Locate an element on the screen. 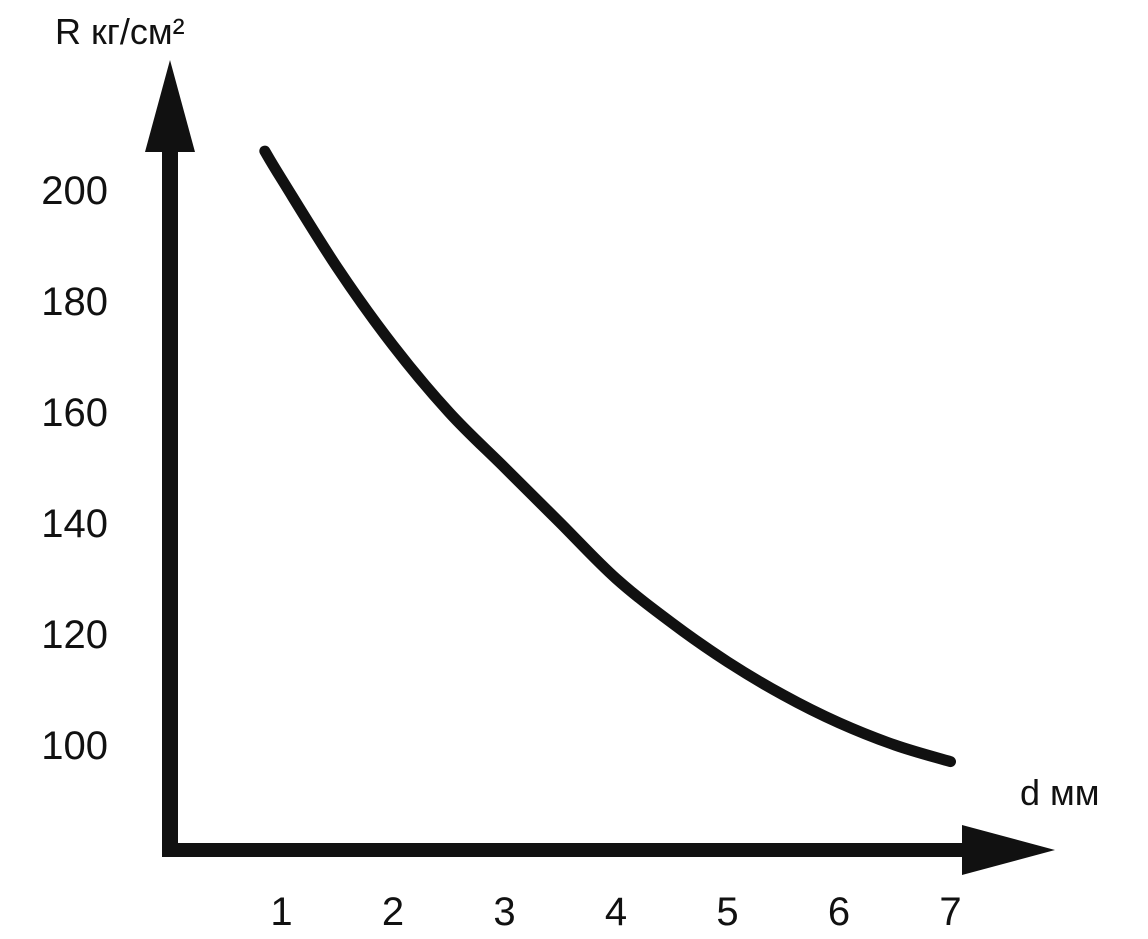 The height and width of the screenshot is (939, 1148). y-tick-label: 200 is located at coordinates (74, 191).